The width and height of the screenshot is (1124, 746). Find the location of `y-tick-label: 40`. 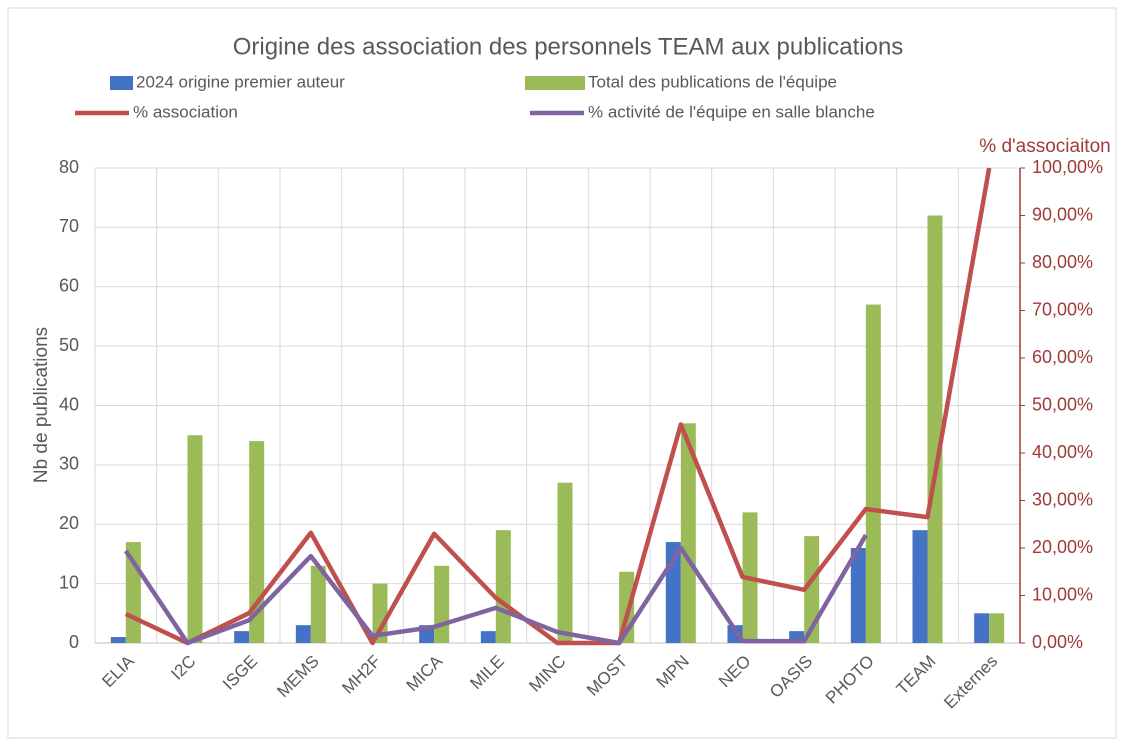

y-tick-label: 40 is located at coordinates (69, 404).